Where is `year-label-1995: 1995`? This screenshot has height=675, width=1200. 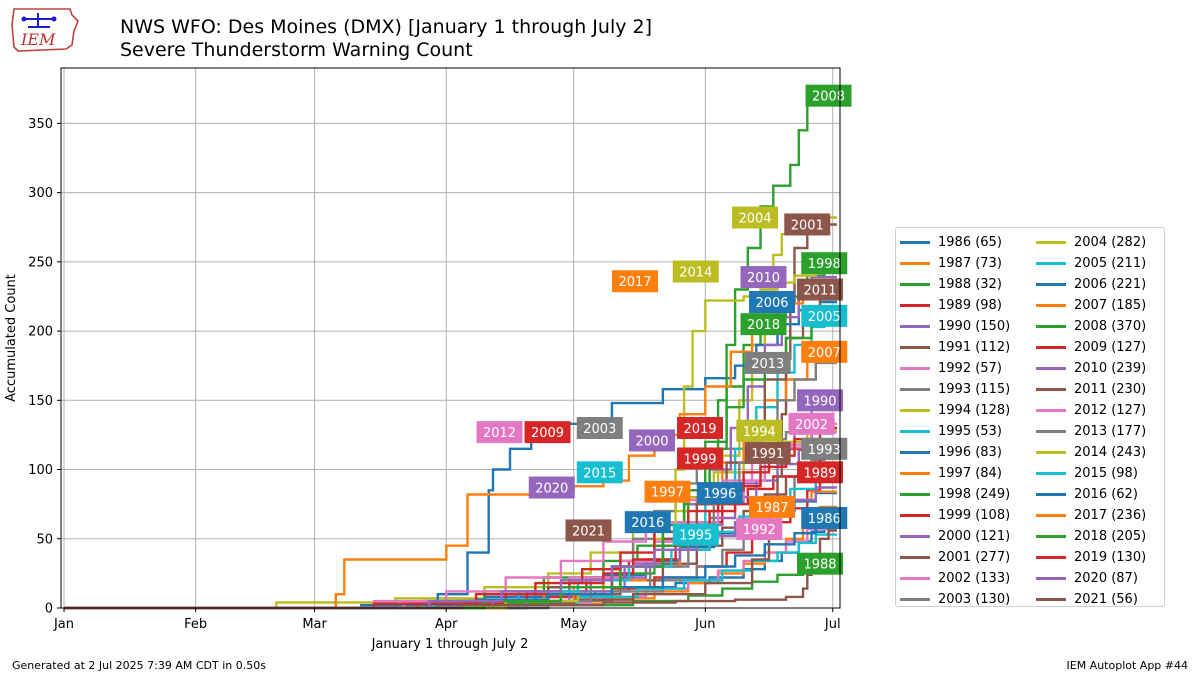
year-label-1995: 1995 is located at coordinates (695, 534).